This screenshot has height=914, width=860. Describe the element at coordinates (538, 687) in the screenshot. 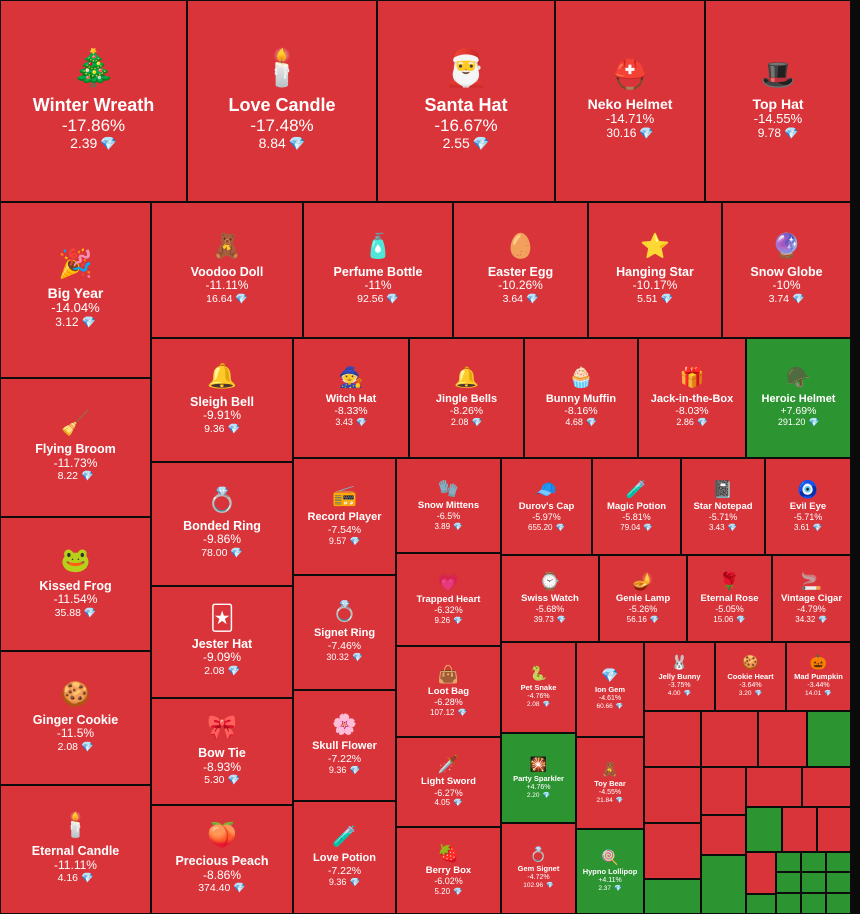

I see `tile-pet-snake: 🐍 Pet Snake -4.76% 2.08 💎` at that location.